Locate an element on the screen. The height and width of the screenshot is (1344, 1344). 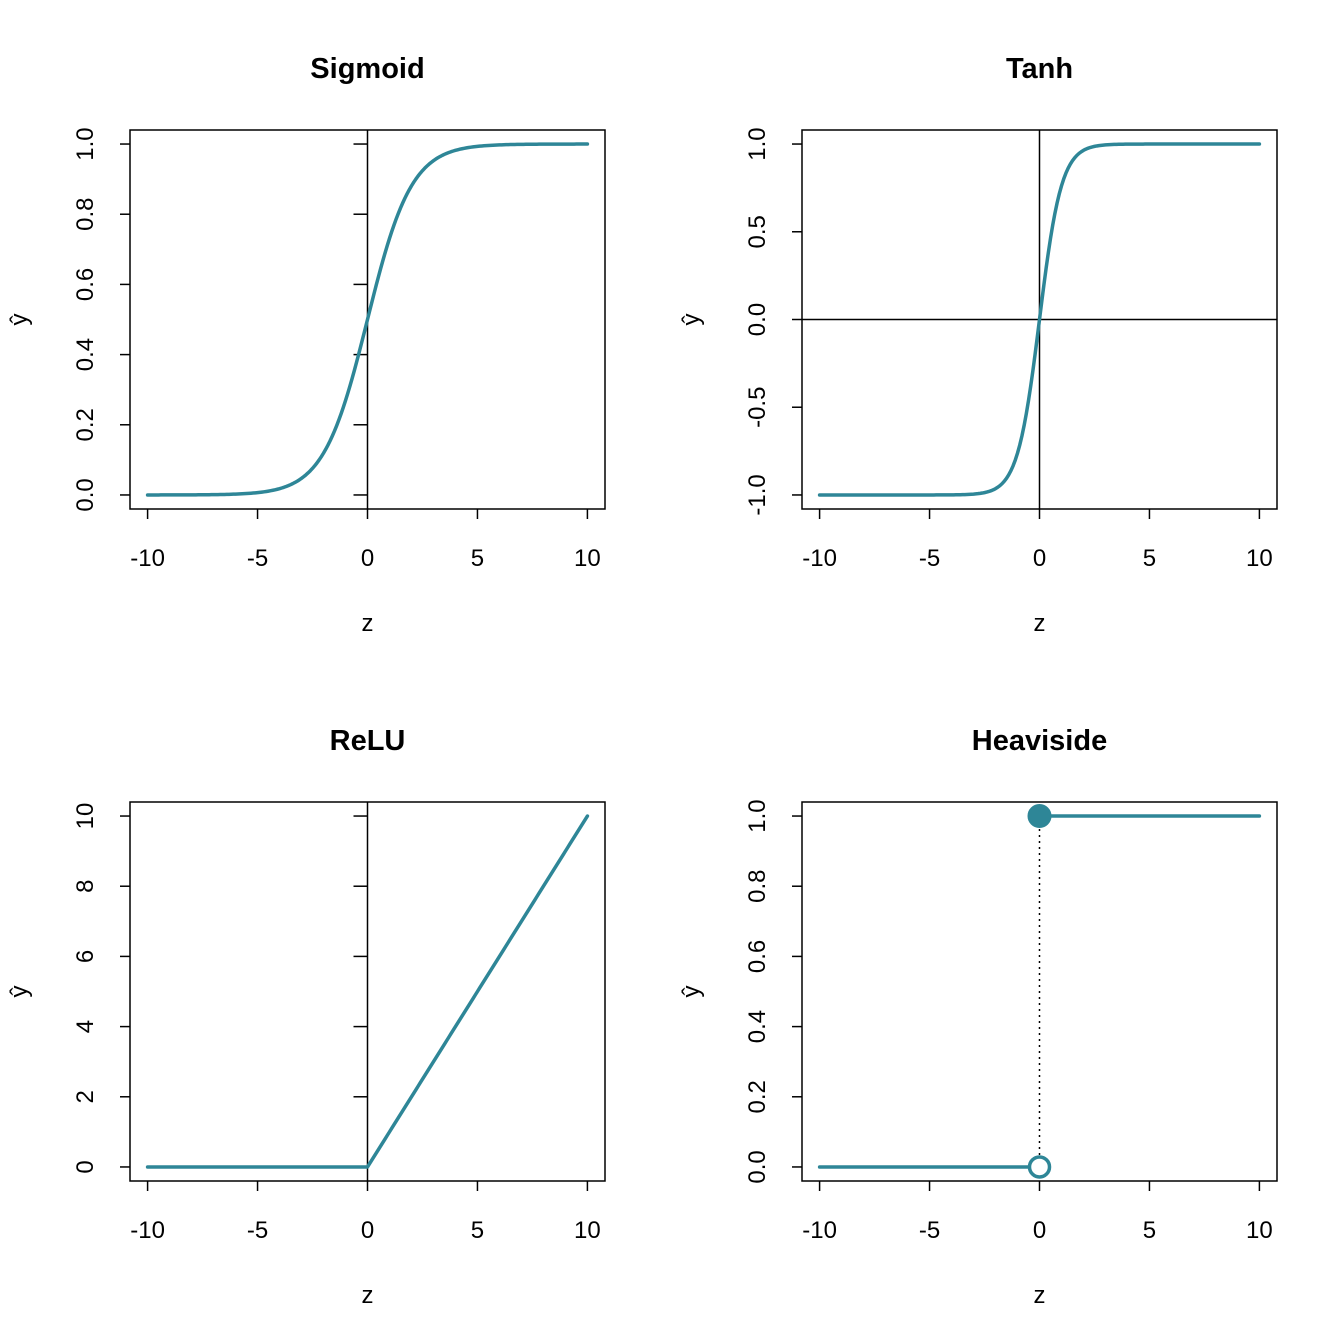
heaviside-y-tick-label: 0.4 is located at coordinates (757, 1026).